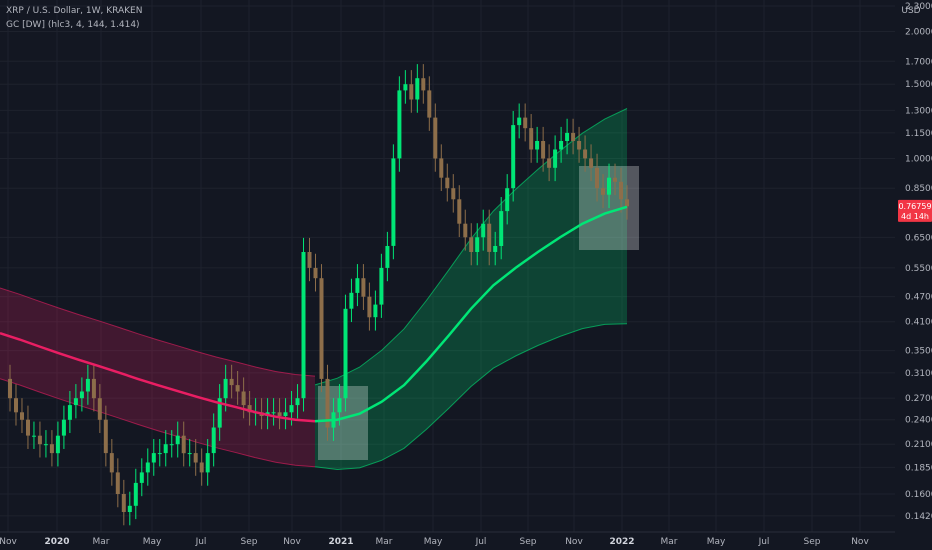 This screenshot has width=932, height=550. I want to click on price-tick-label: 1.00000, so click(918, 159).